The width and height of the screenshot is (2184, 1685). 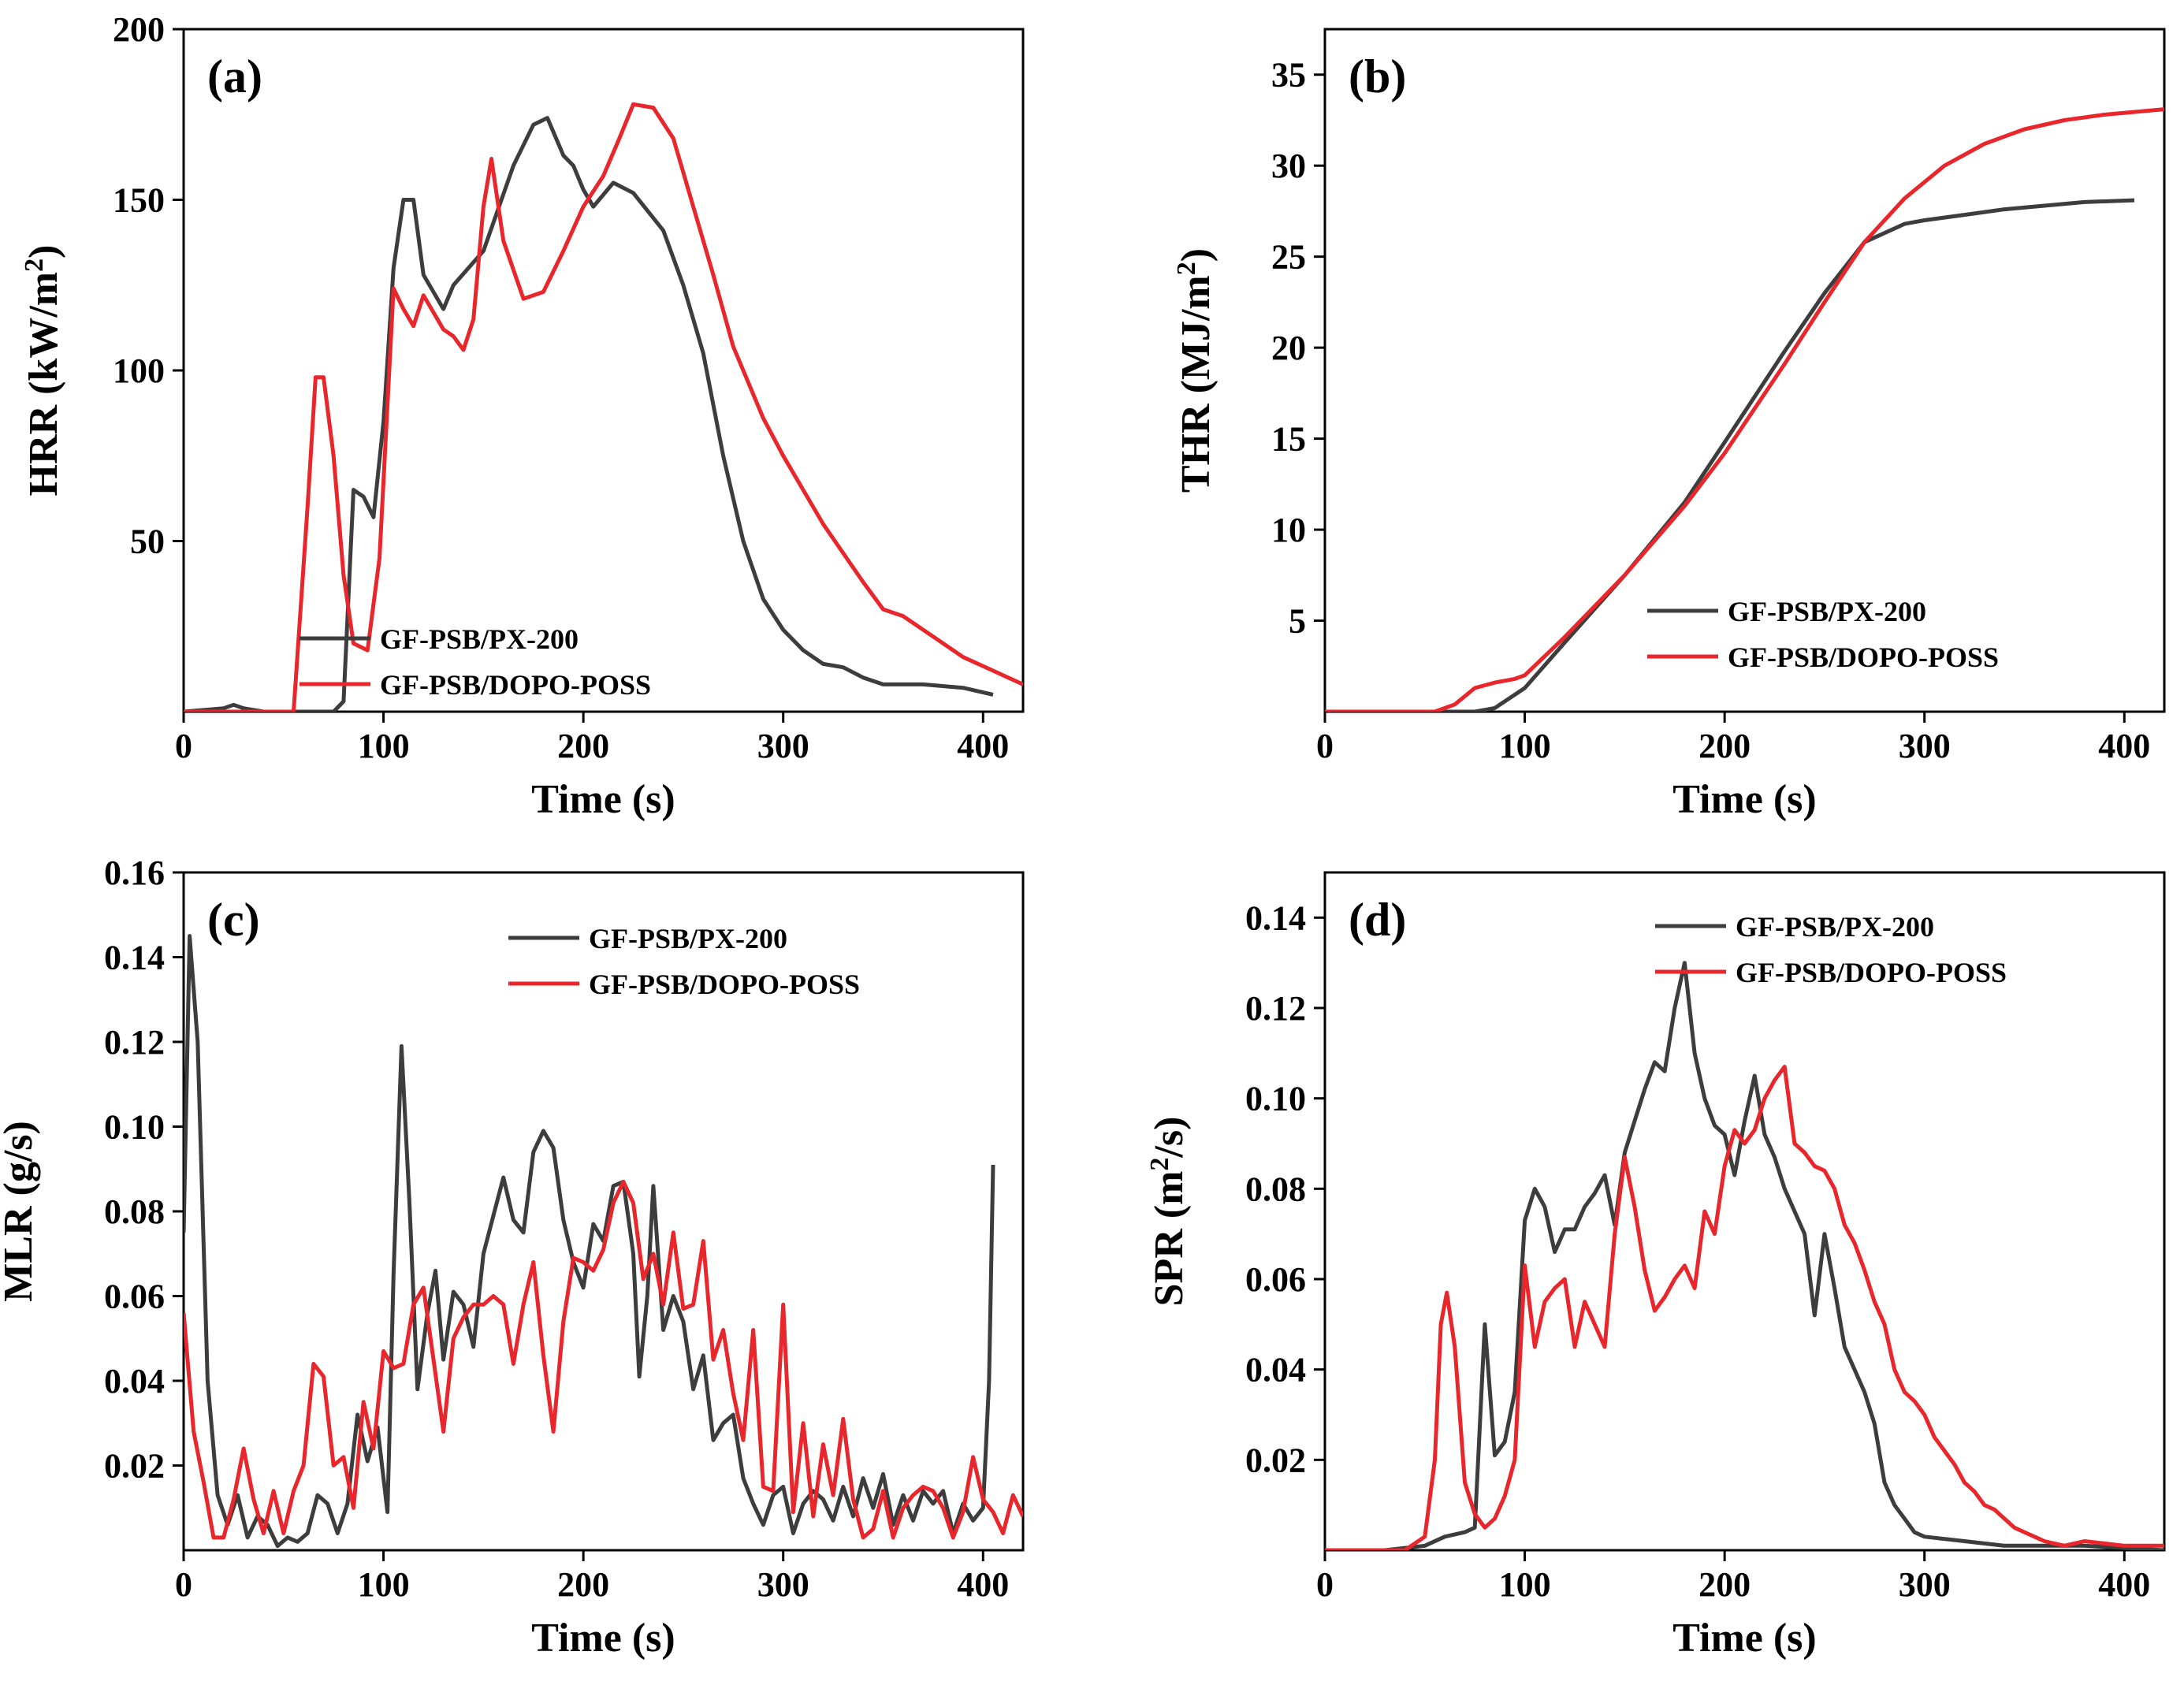 I want to click on y-axis-title: THR (MJ/m2), so click(x=1195, y=370).